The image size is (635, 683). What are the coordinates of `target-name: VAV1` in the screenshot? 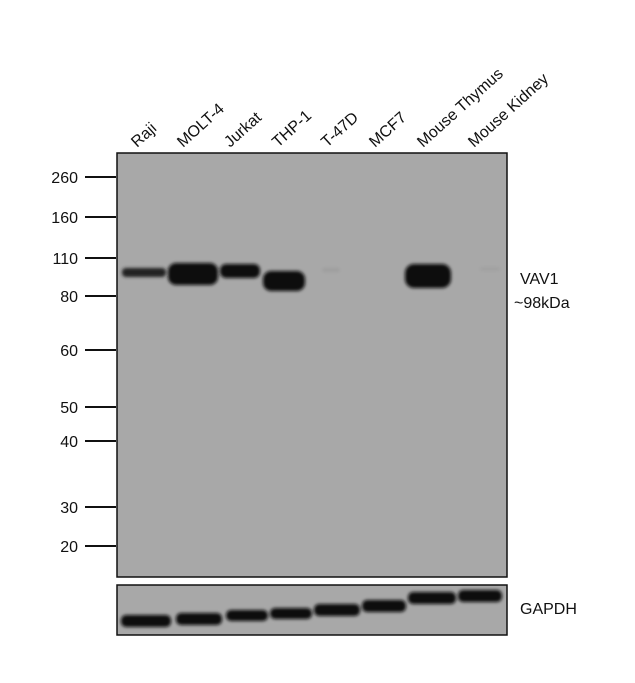 It's located at (539, 279).